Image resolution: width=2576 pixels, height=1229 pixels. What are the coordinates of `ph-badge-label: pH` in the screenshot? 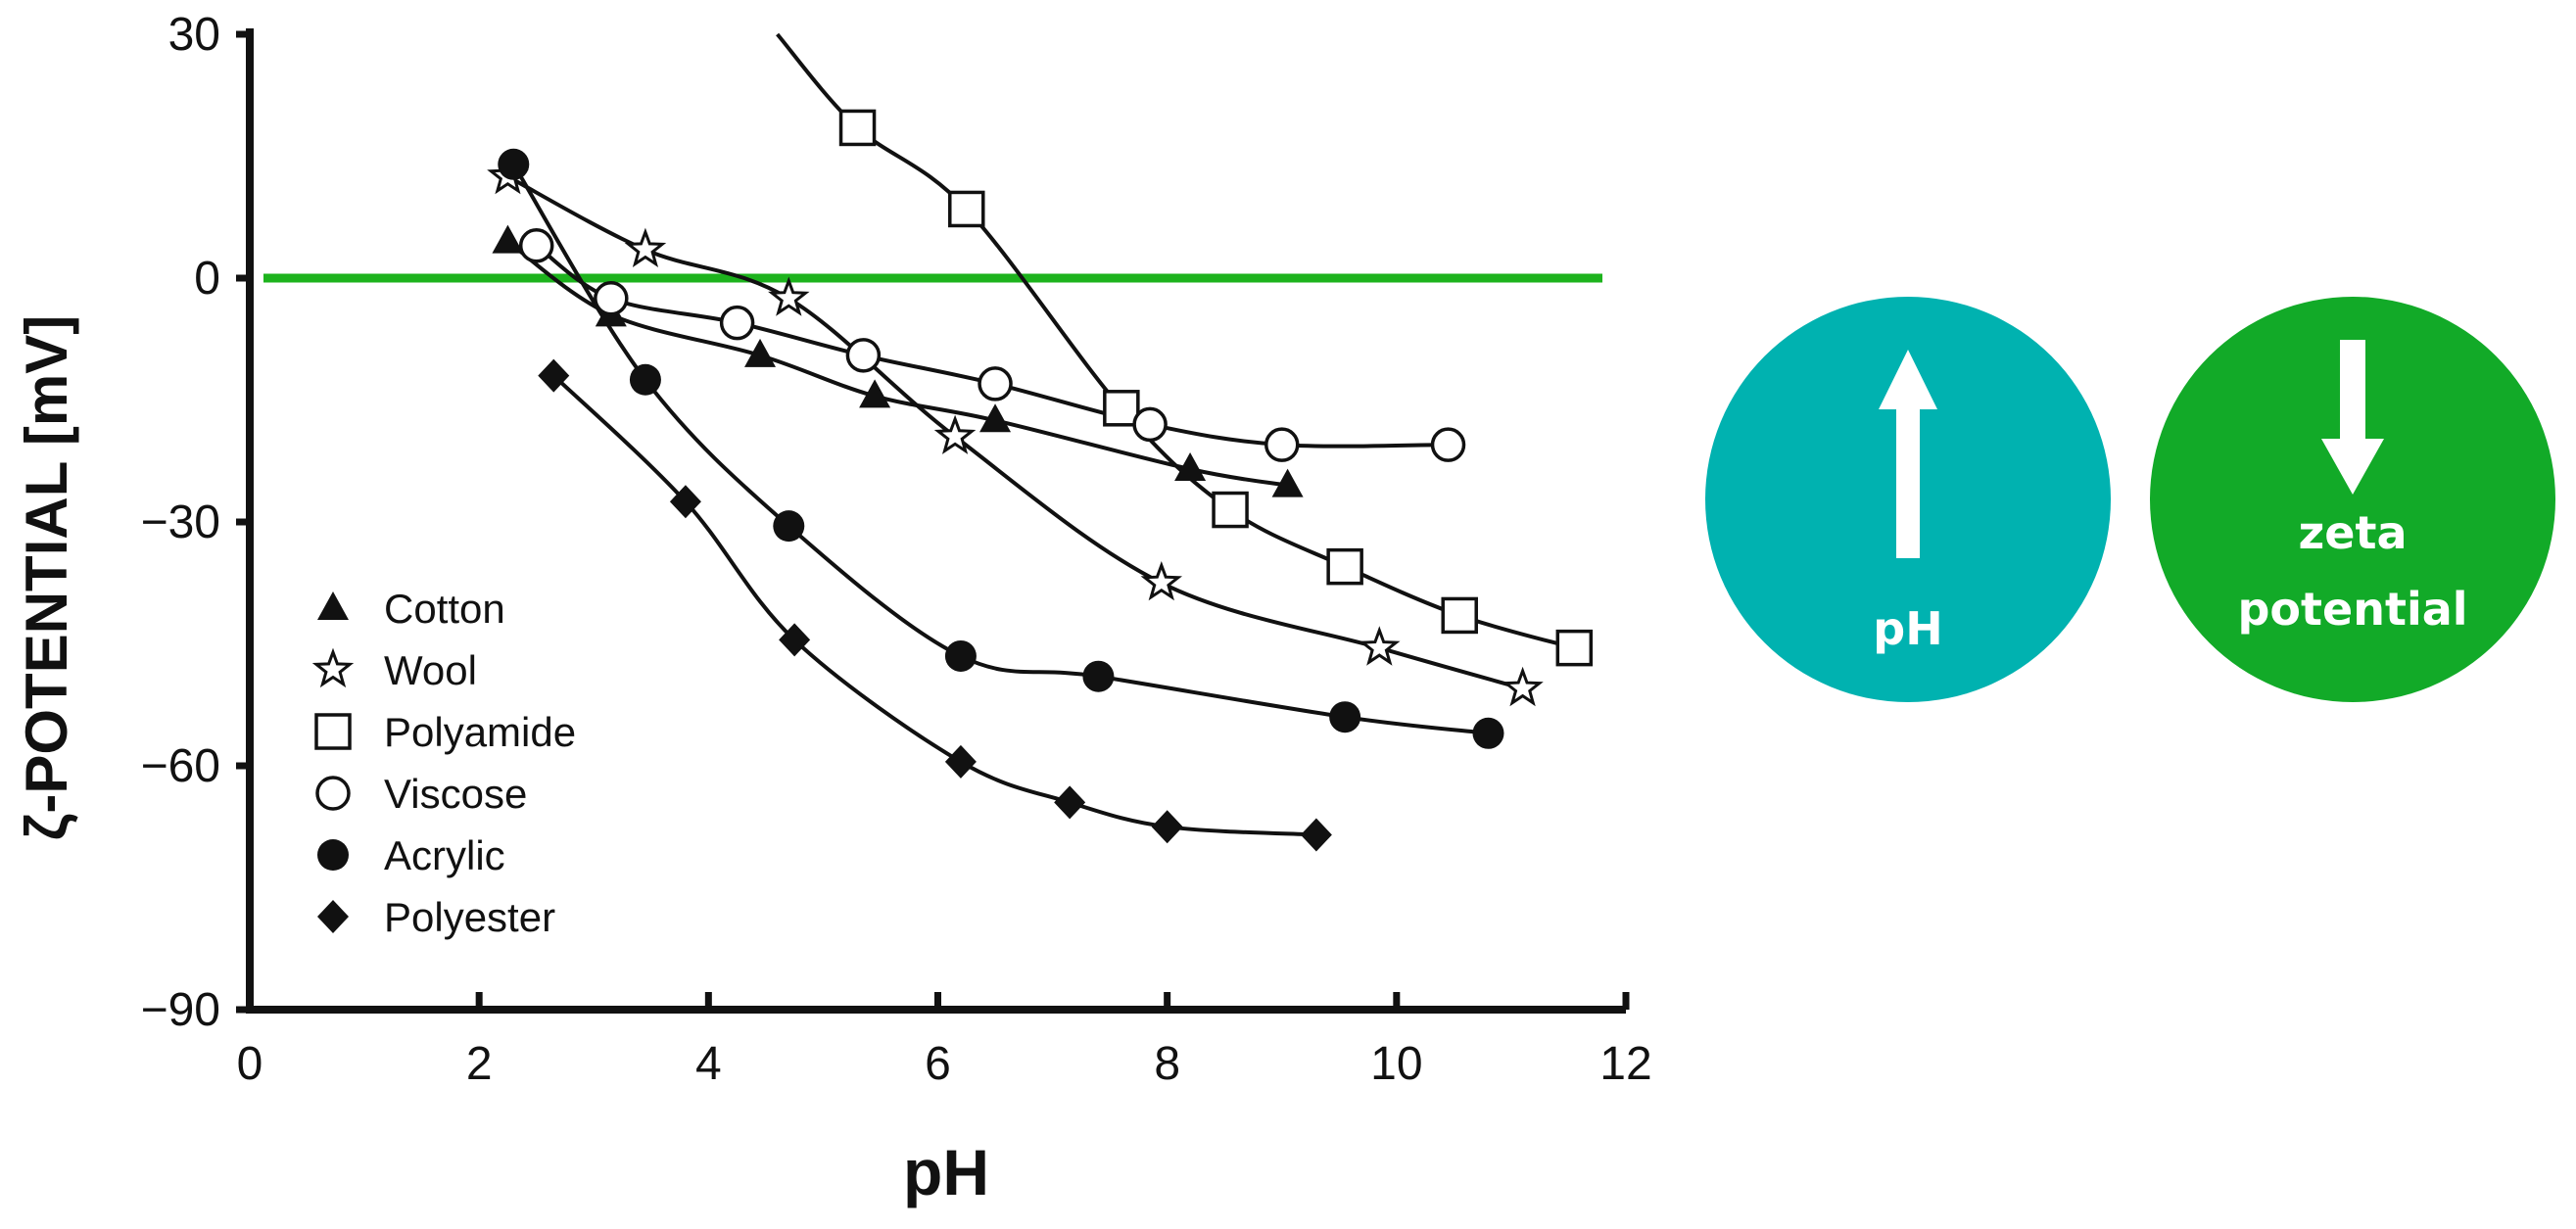 It's located at (1908, 628).